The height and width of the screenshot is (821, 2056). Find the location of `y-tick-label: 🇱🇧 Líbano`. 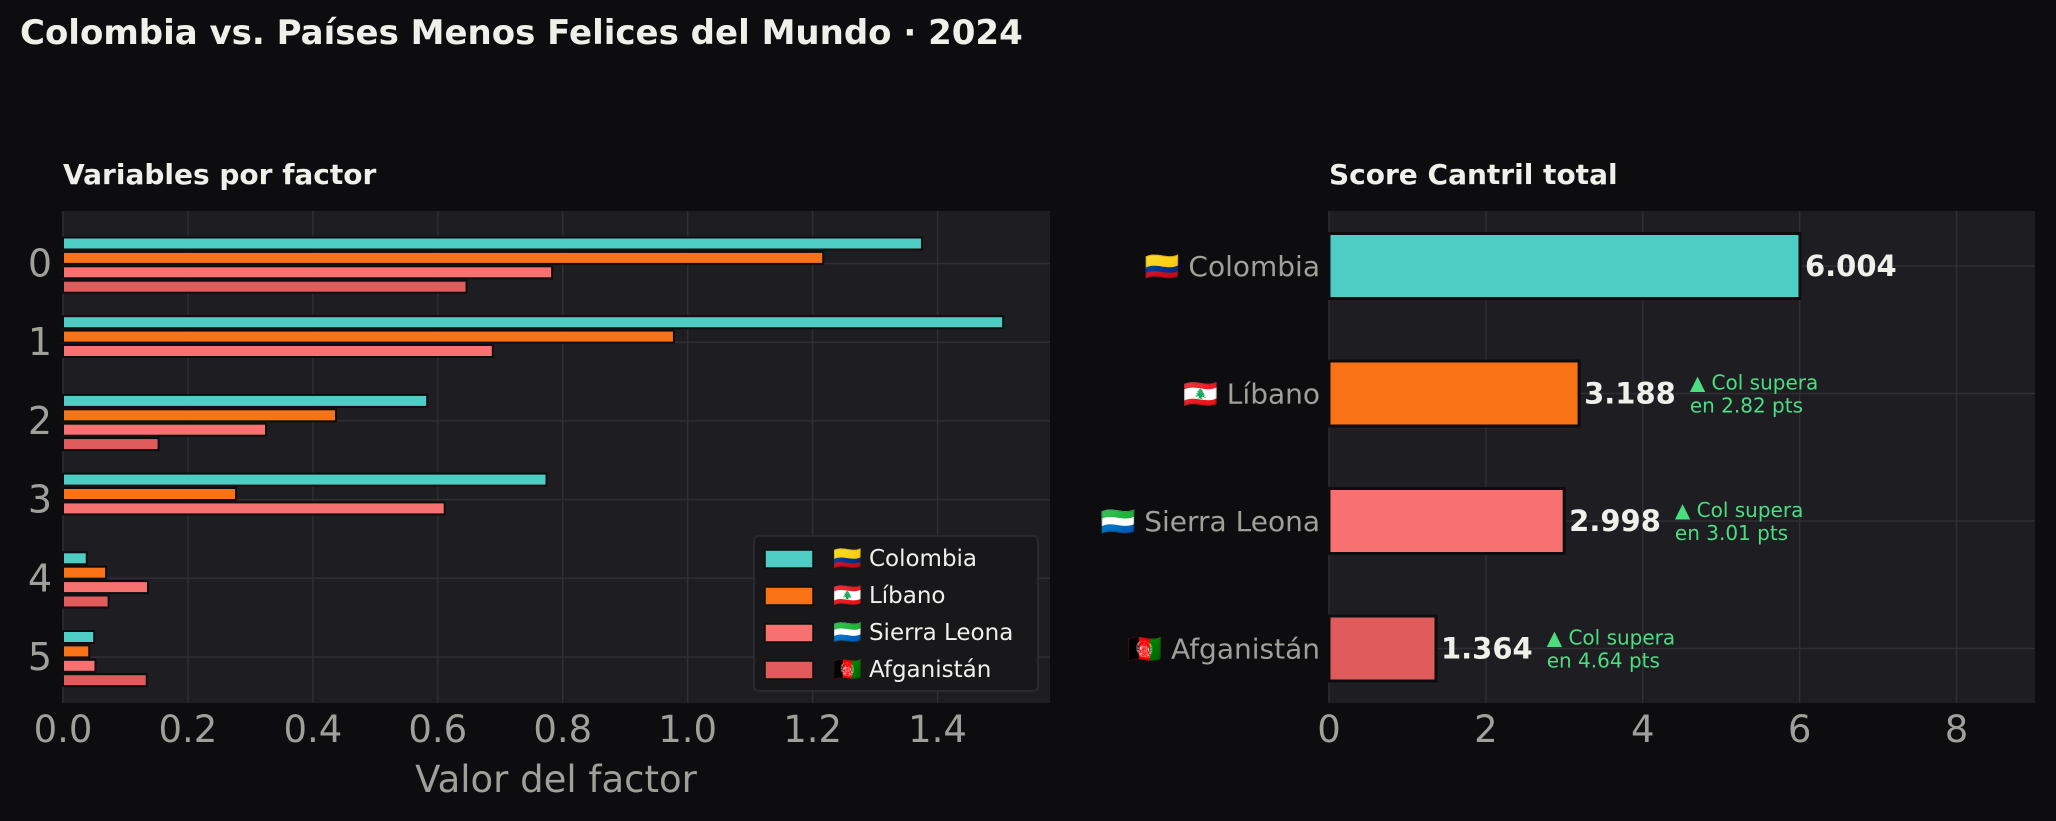

y-tick-label: 🇱🇧 Líbano is located at coordinates (1251, 394).